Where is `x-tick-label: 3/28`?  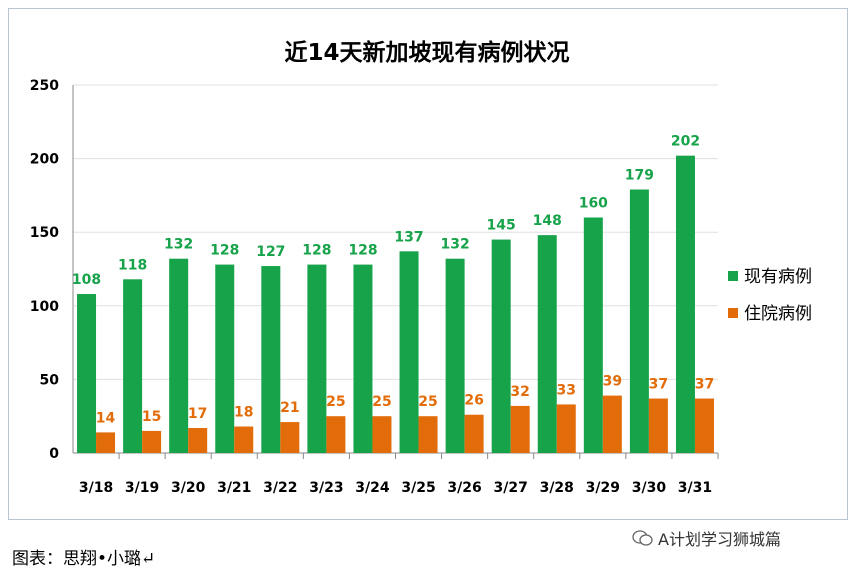 x-tick-label: 3/28 is located at coordinates (557, 488).